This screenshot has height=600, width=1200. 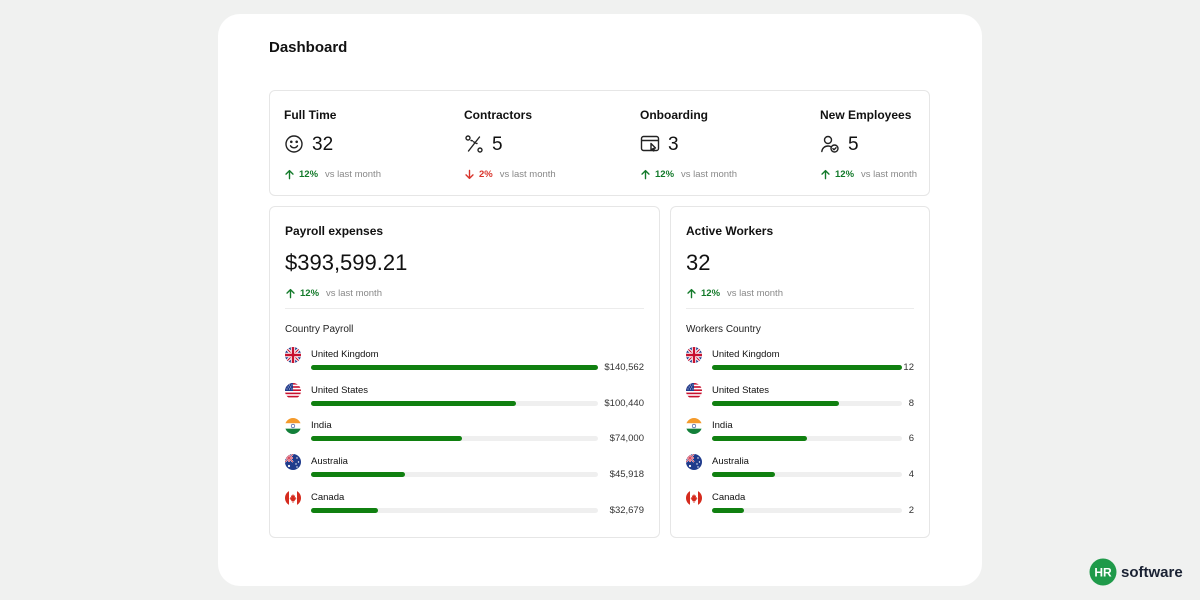 What do you see at coordinates (474, 144) in the screenshot?
I see `percent-route-icon` at bounding box center [474, 144].